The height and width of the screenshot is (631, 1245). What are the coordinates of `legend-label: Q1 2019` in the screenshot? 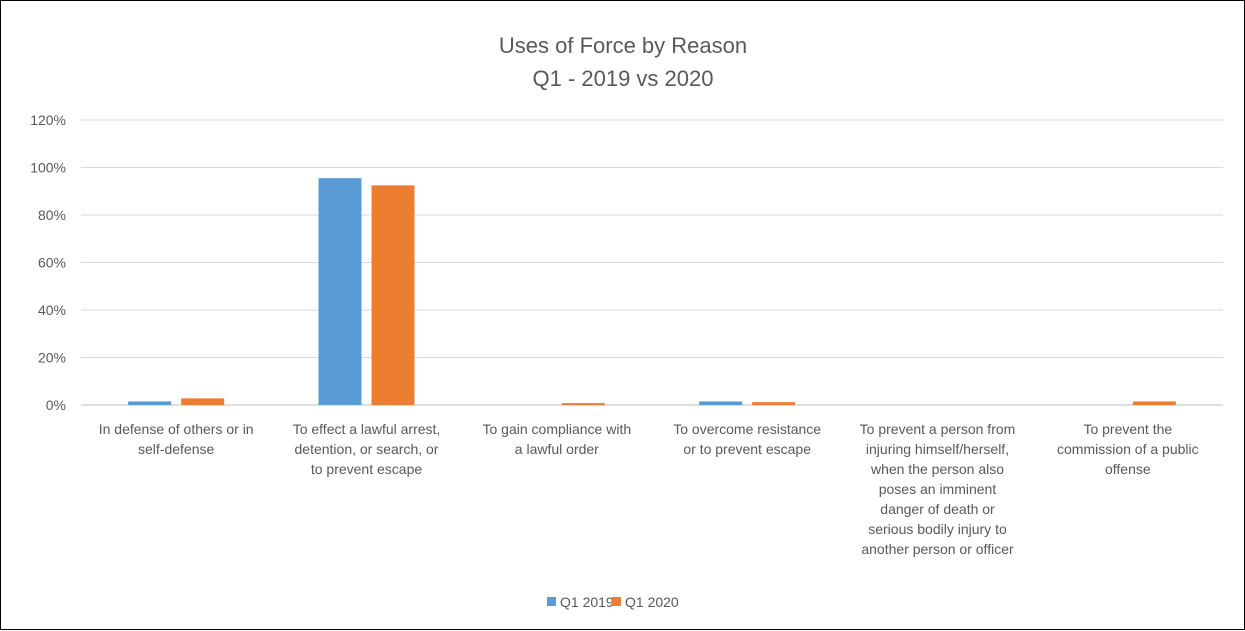 It's located at (587, 602).